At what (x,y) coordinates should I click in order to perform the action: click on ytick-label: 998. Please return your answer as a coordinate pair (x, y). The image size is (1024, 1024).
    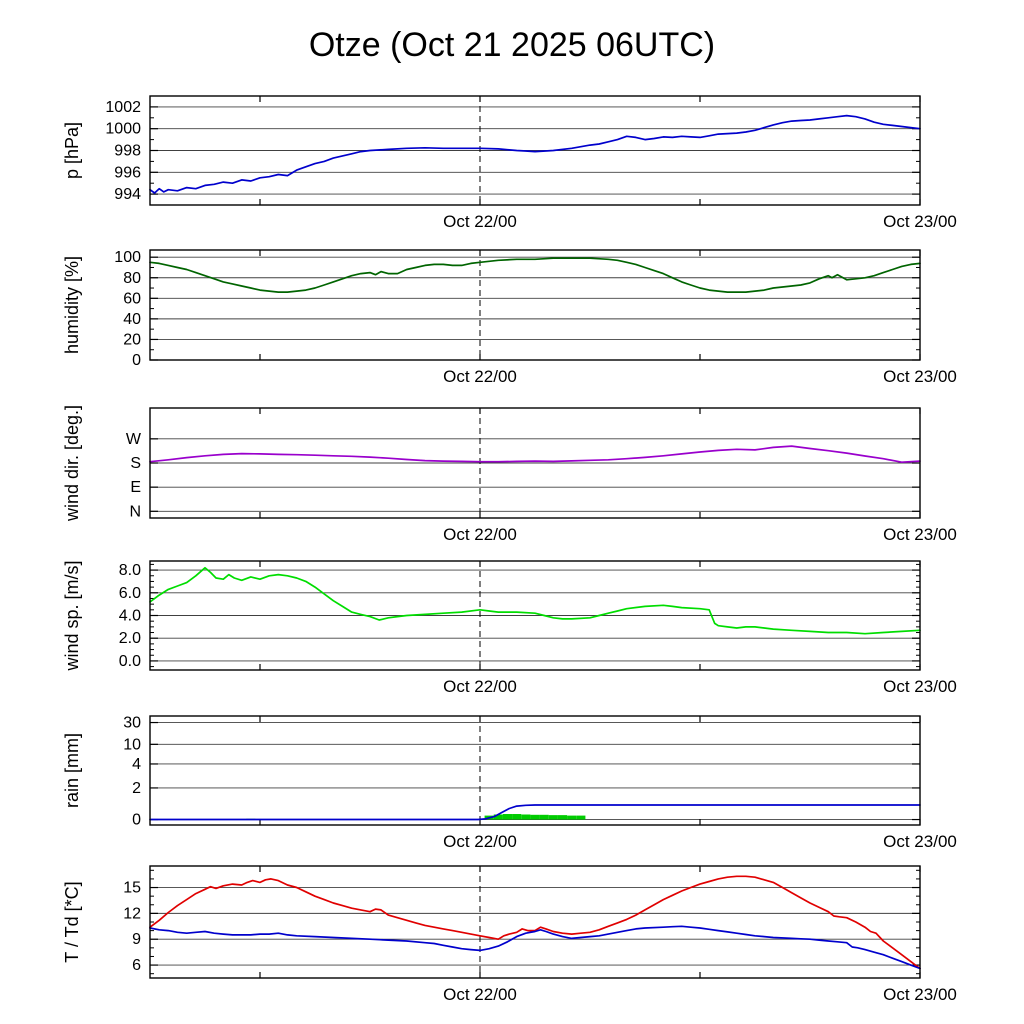
    Looking at the image, I should click on (127, 151).